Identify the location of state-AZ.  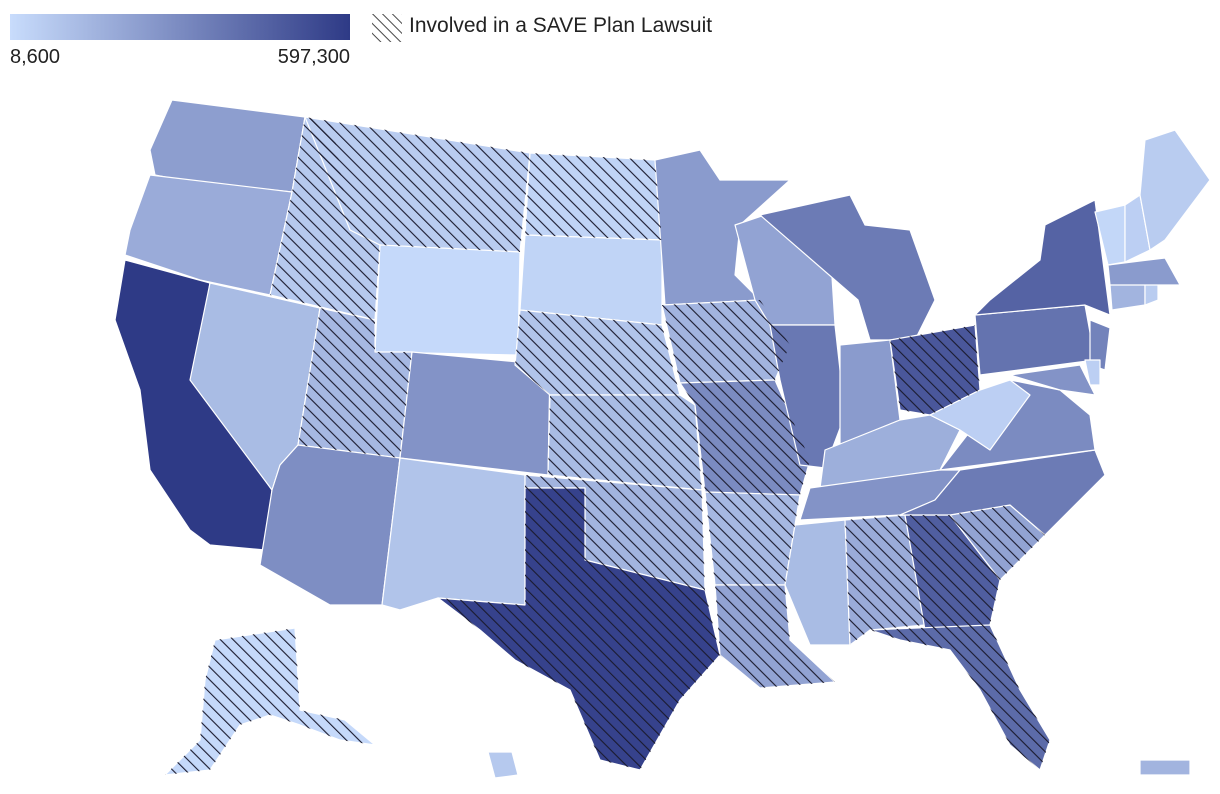
(330, 525).